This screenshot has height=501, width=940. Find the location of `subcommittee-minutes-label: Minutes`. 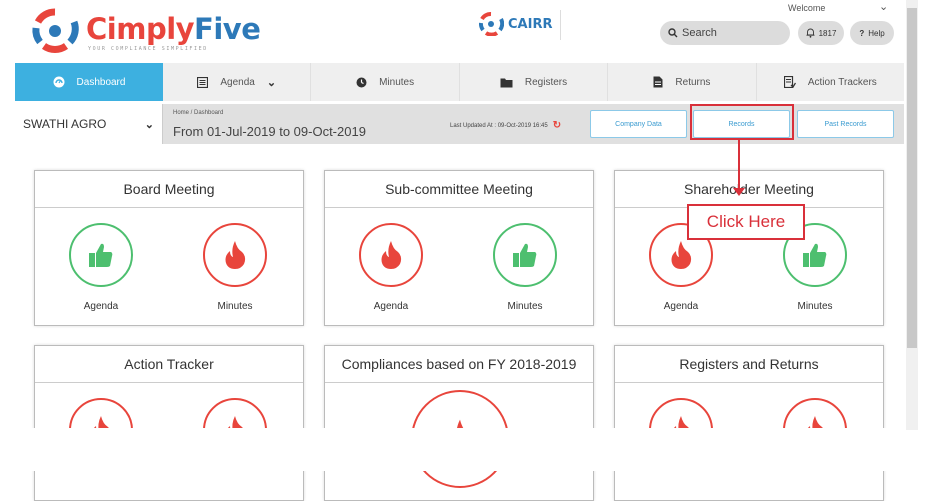

subcommittee-minutes-label: Minutes is located at coordinates (525, 306).